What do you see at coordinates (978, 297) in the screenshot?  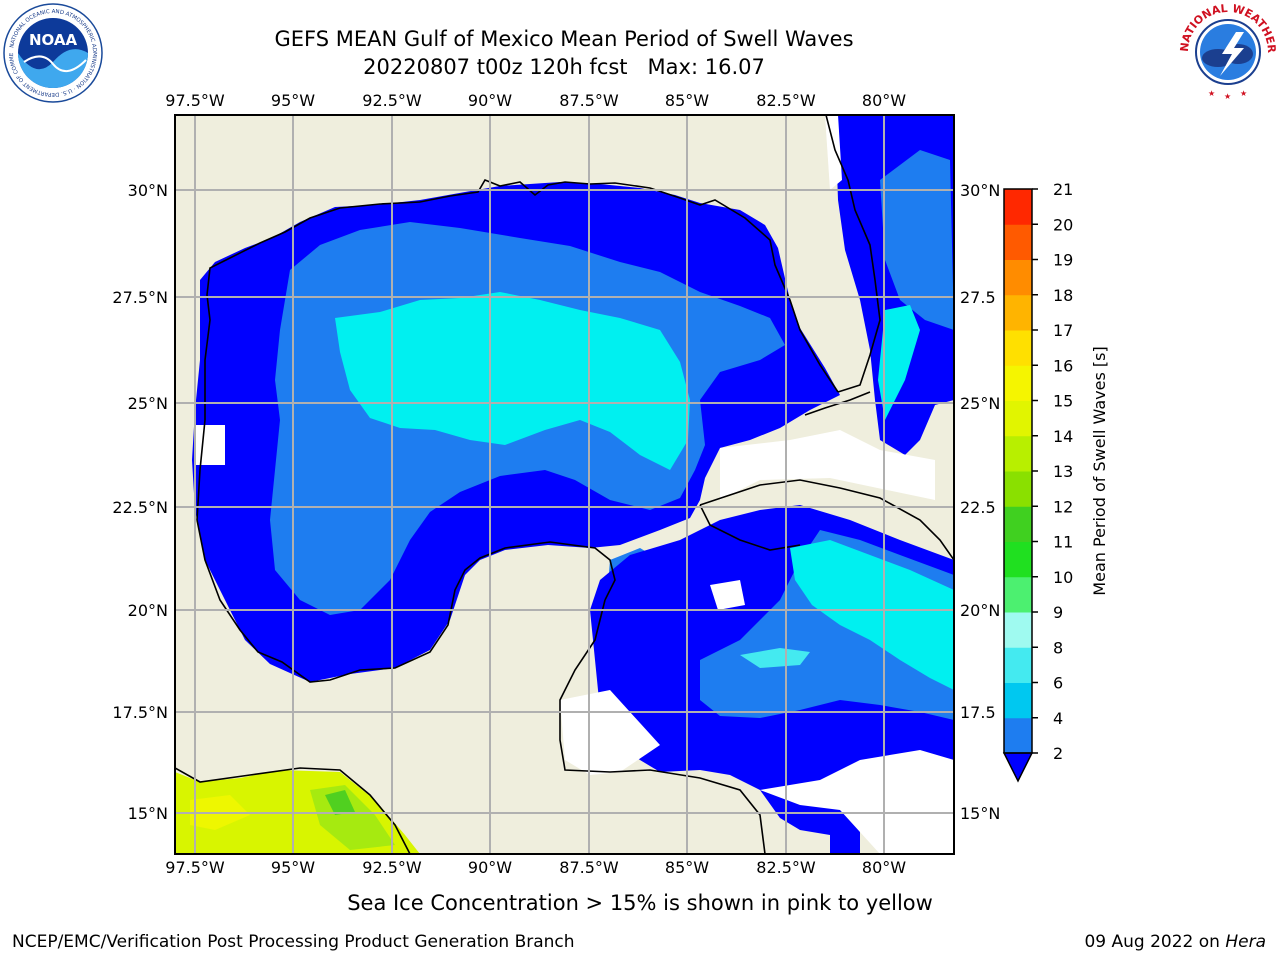 I see `lat-label-right: 27.5` at bounding box center [978, 297].